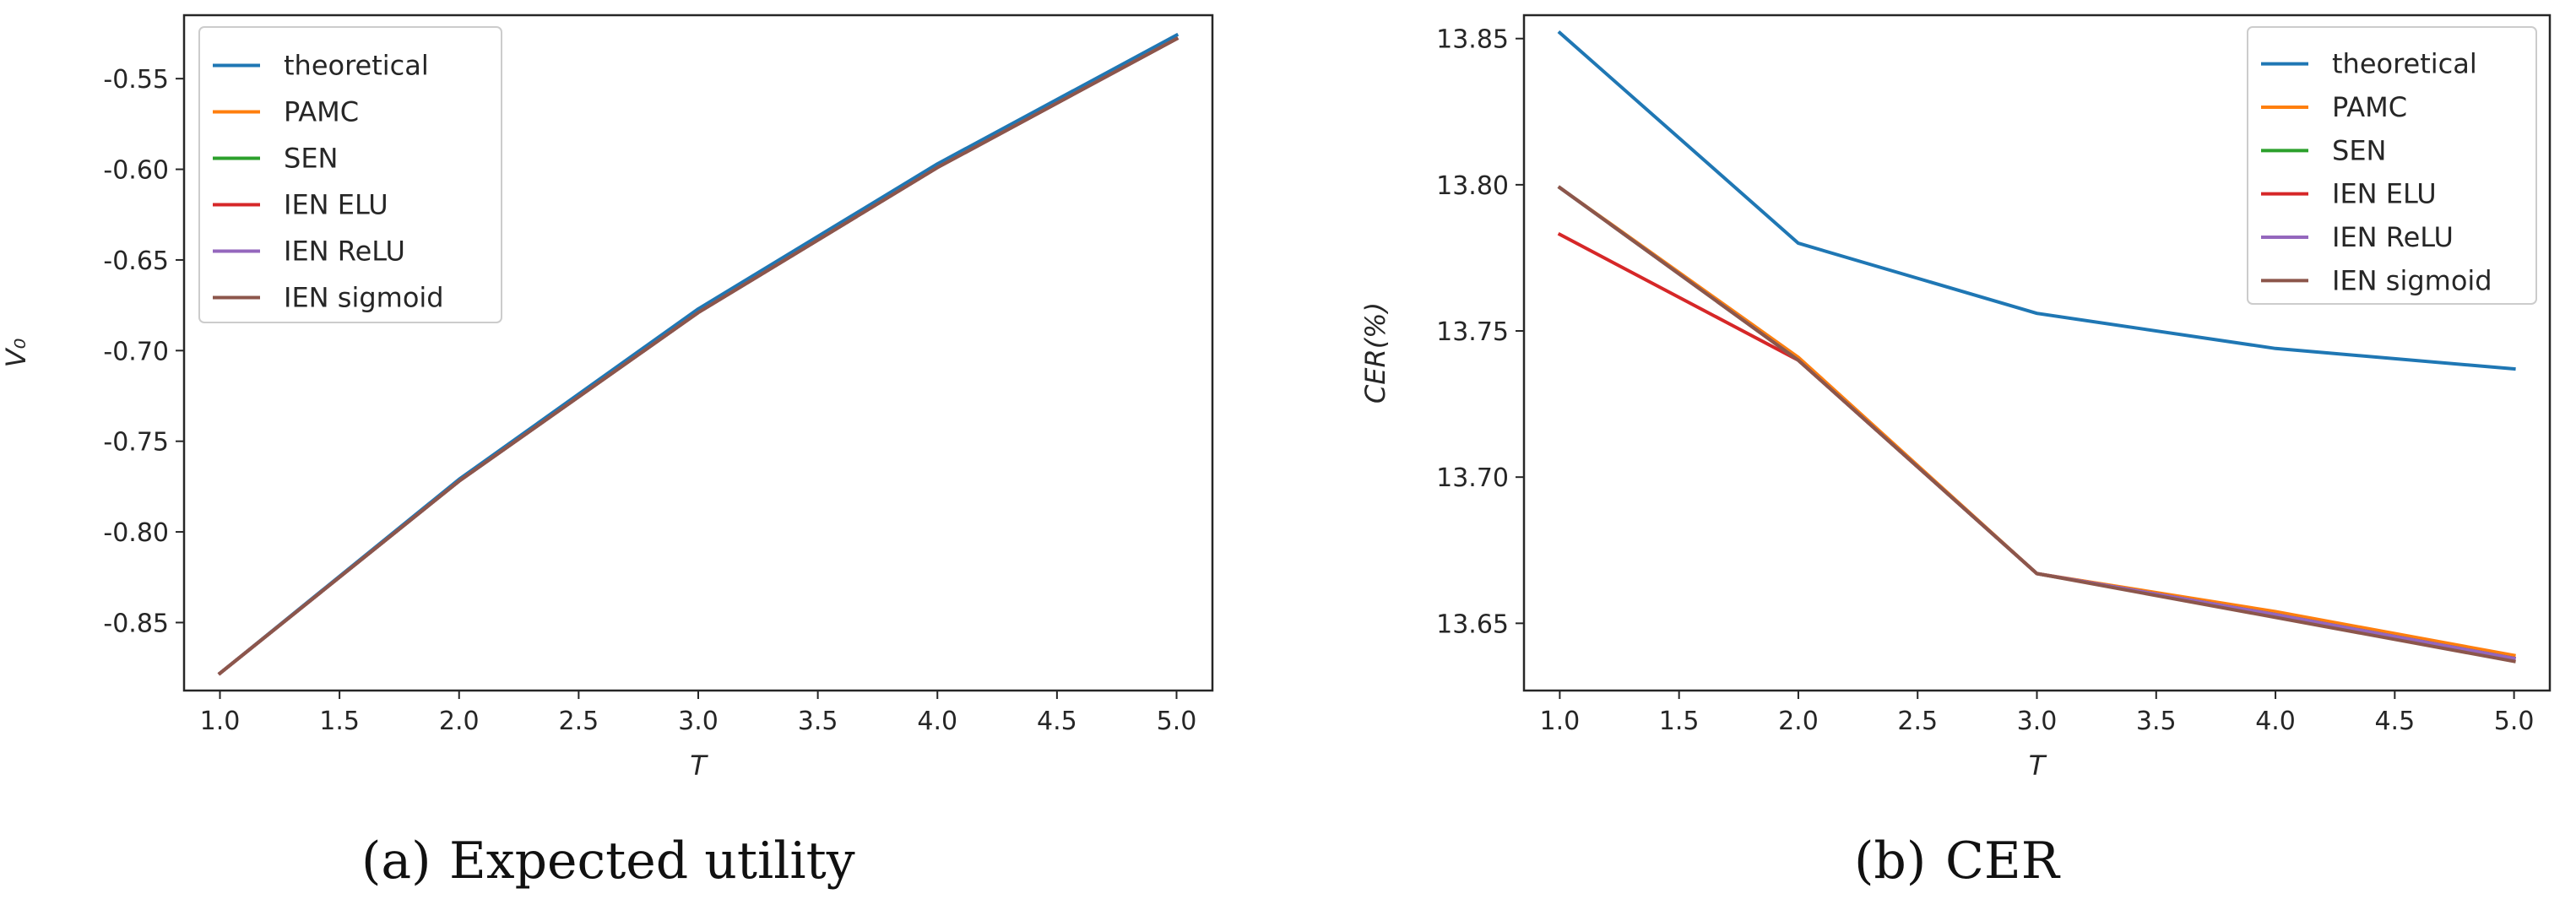 This screenshot has width=2576, height=921. I want to click on caption-text: CER, so click(2003, 861).